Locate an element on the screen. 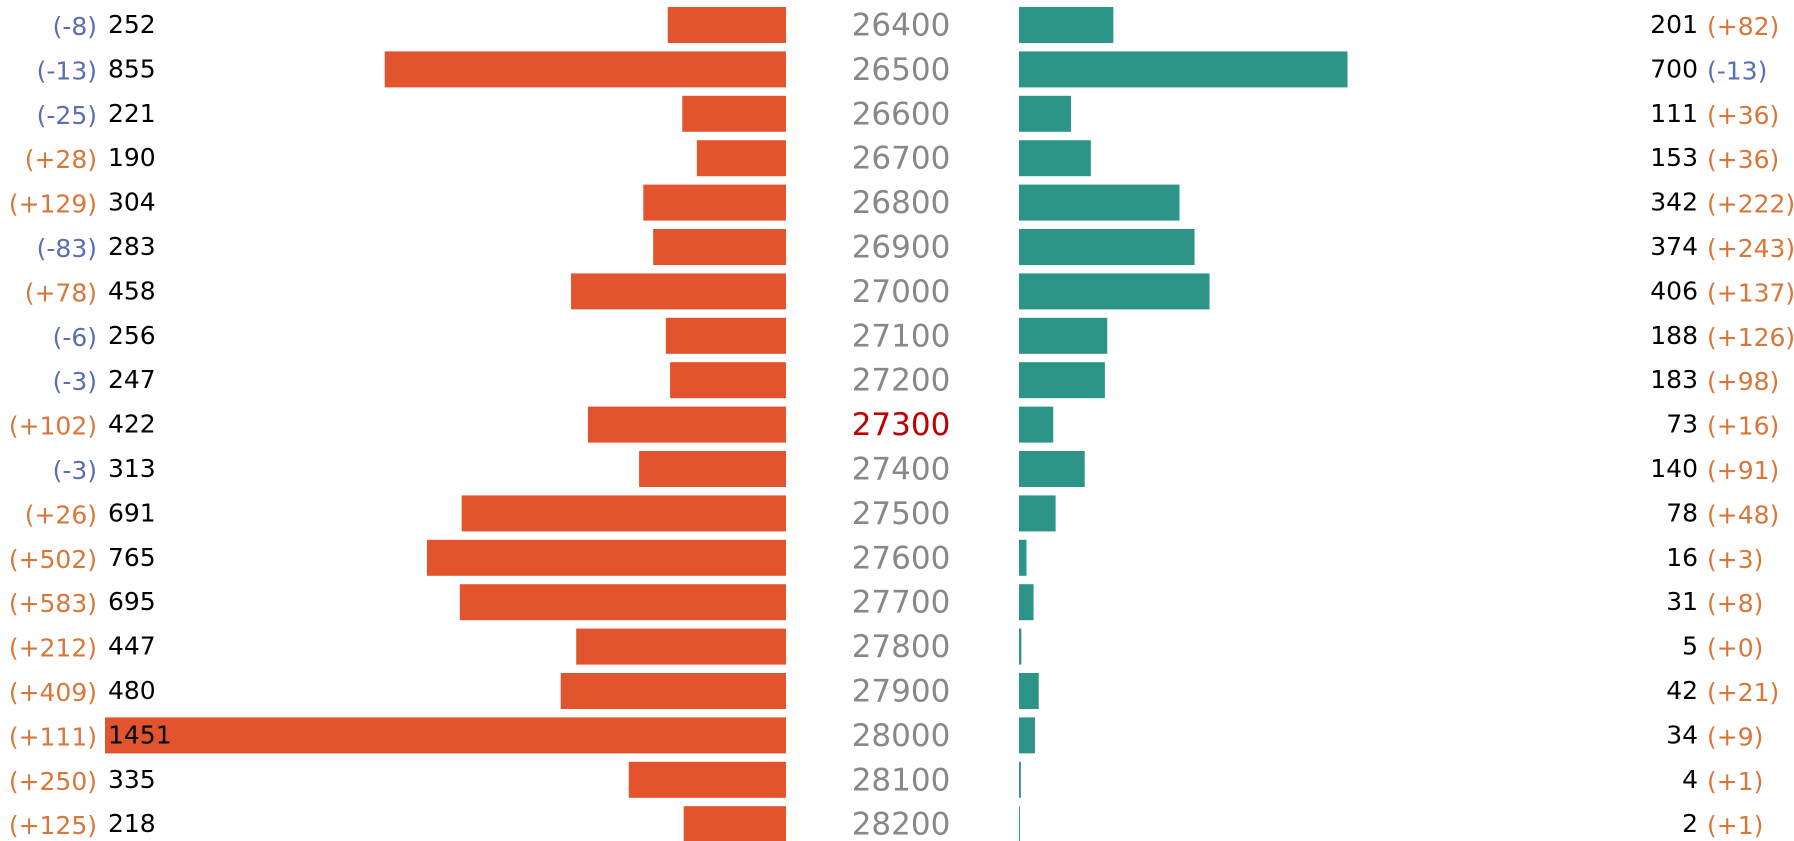  value-label: 855 is located at coordinates (132, 68).